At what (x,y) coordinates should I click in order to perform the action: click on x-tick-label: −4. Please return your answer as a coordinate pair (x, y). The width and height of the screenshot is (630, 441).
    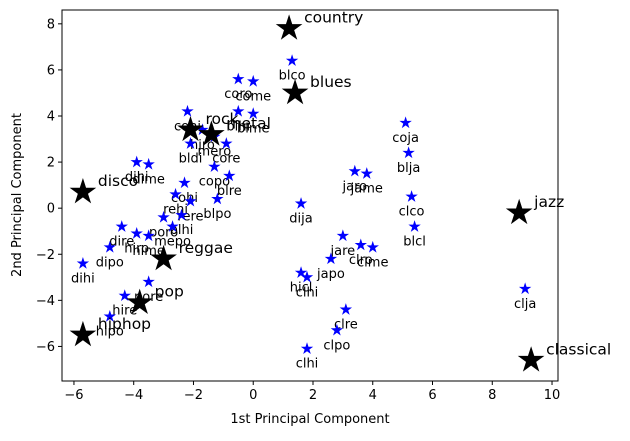
    Looking at the image, I should click on (133, 395).